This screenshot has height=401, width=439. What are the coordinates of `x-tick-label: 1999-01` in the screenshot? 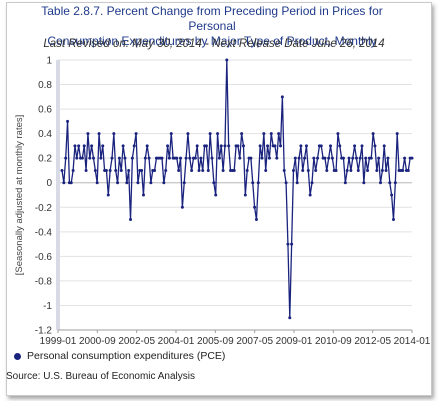 It's located at (58, 341).